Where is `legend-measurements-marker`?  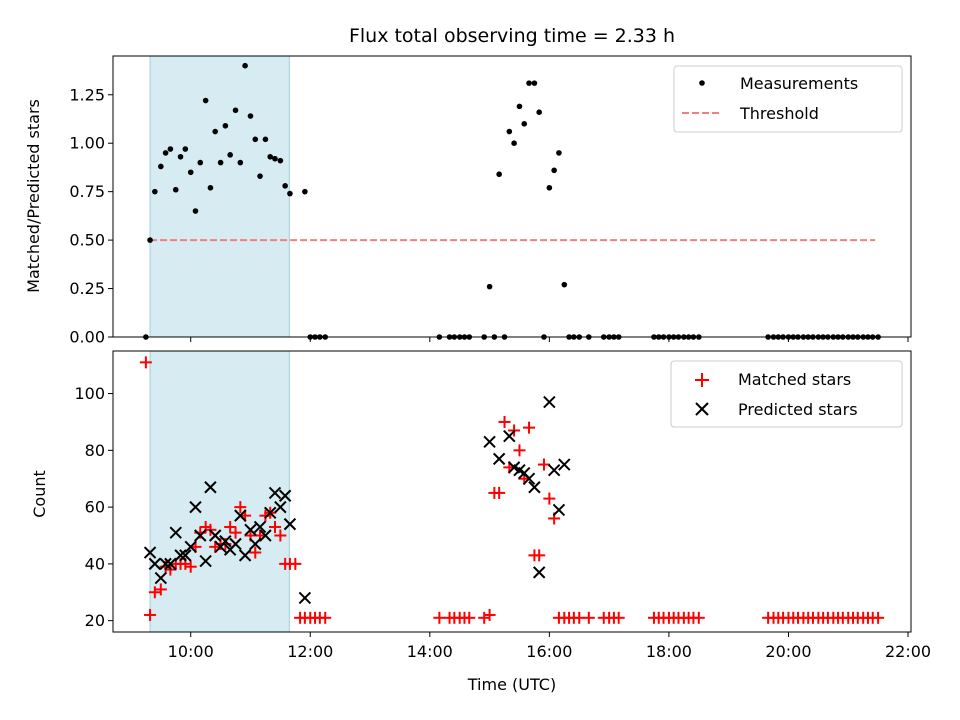
legend-measurements-marker is located at coordinates (702, 83).